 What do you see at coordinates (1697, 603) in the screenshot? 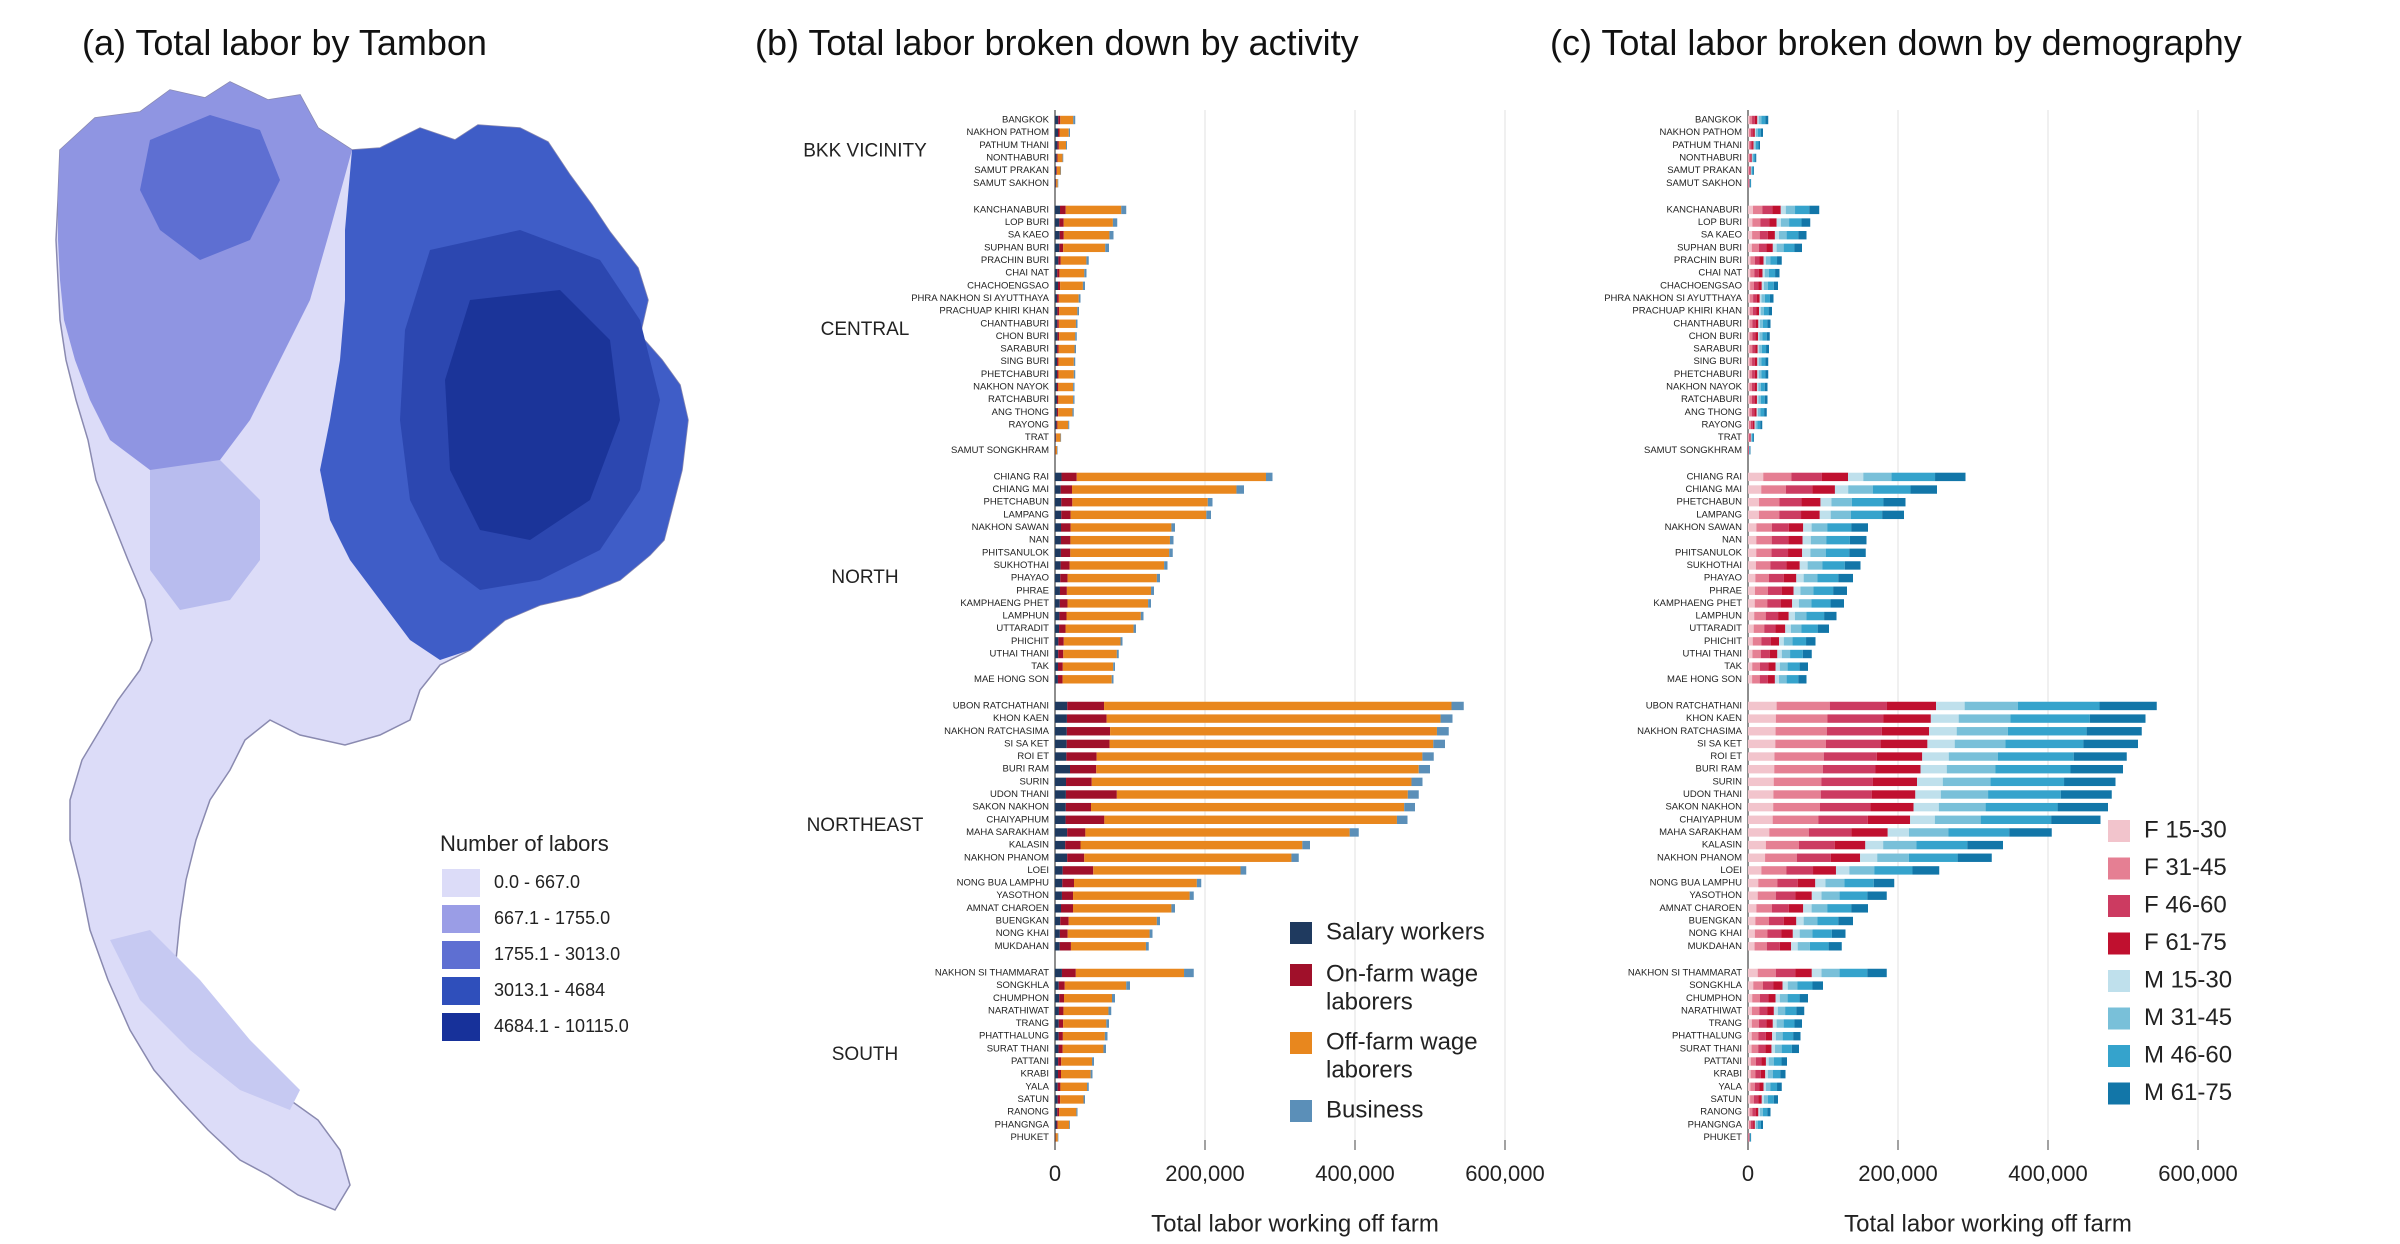
I see `province-label: KAMPHAENG PHET` at bounding box center [1697, 603].